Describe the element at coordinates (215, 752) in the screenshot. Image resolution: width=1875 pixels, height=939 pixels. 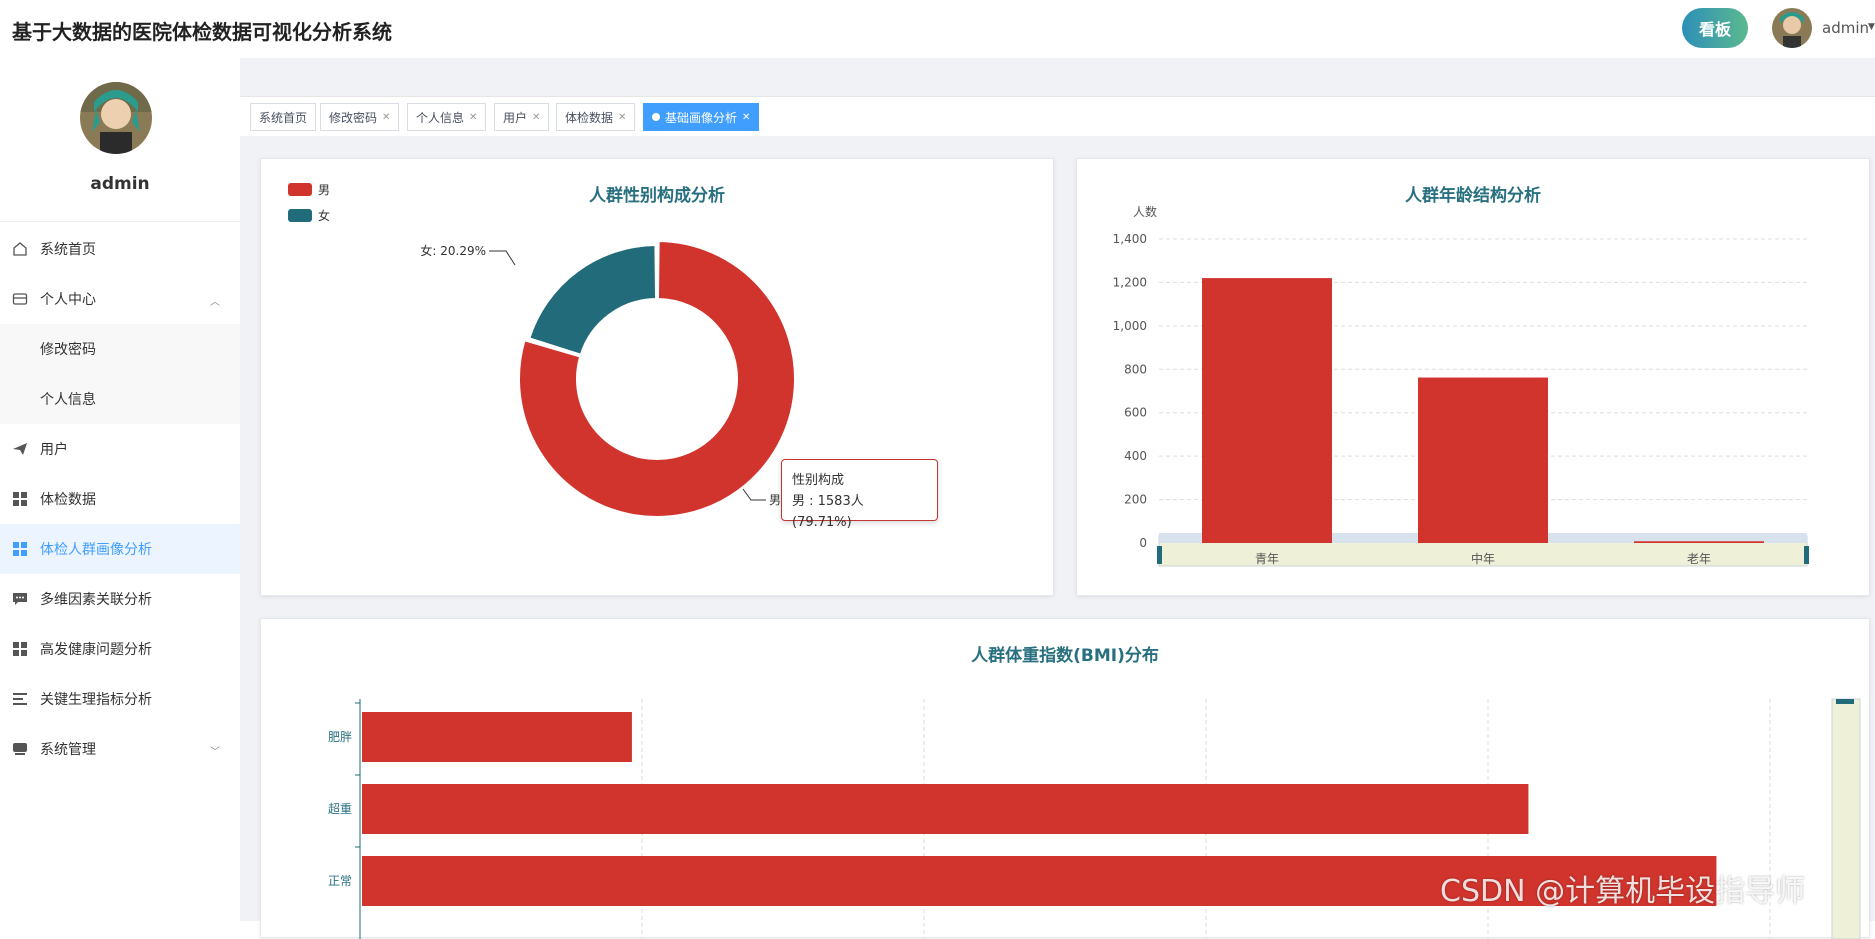
I see `chevron-down-icon: ﹀` at that location.